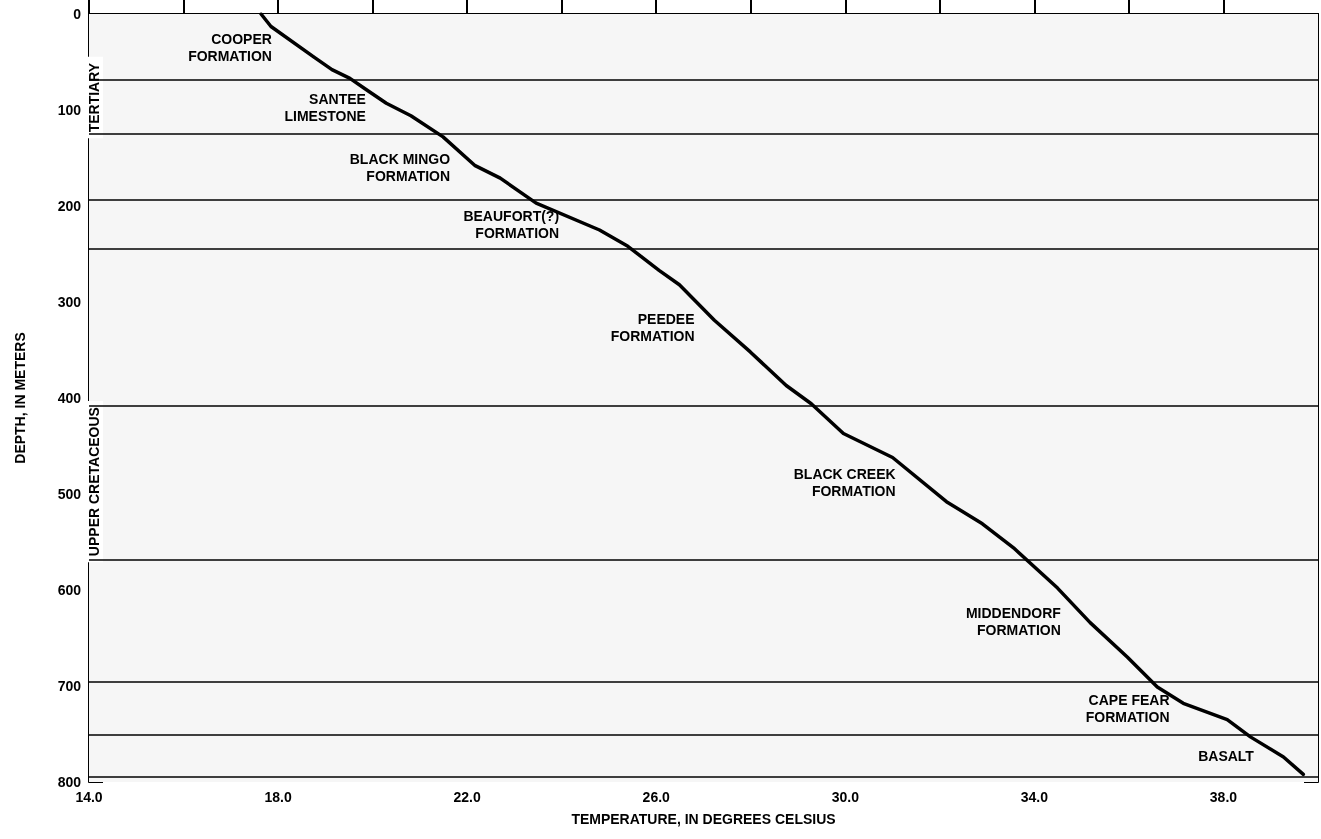 The image size is (1321, 839). I want to click on y-tick-label: 800, so click(69, 782).